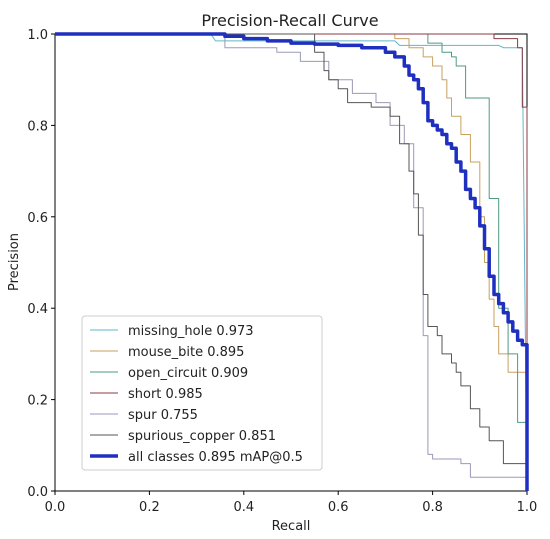  I want to click on y-axis-label: Precision, so click(14, 262).